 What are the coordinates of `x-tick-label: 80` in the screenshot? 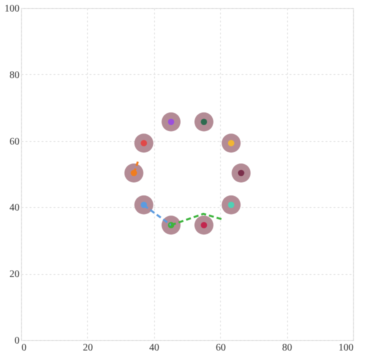 It's located at (287, 348).